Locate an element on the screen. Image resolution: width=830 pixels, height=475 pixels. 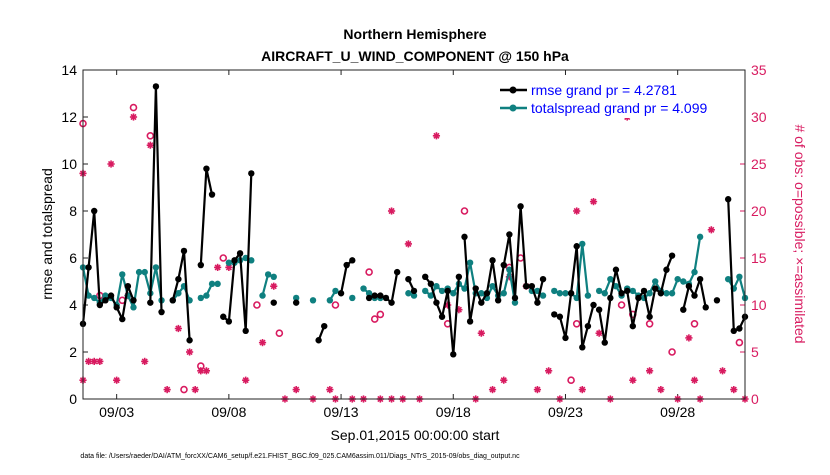
y-left-tick-label: 10 is located at coordinates (69, 164).